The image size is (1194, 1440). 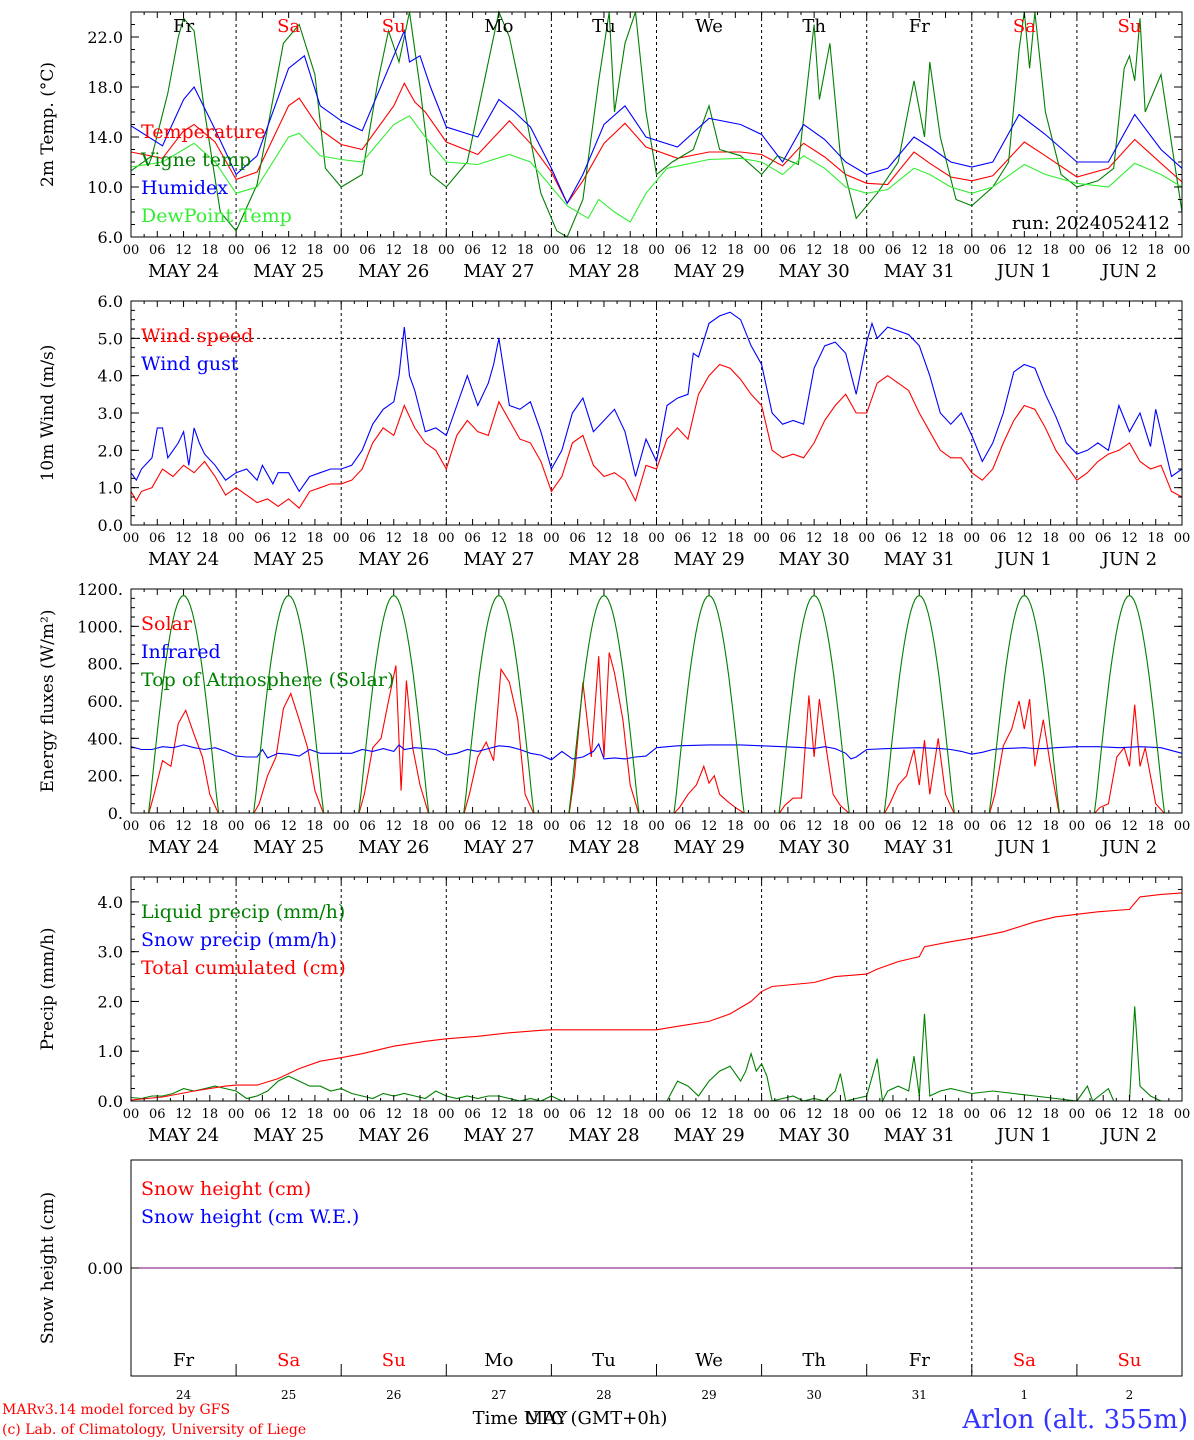 What do you see at coordinates (656, 402) in the screenshot?
I see `series-line-wind-gust` at bounding box center [656, 402].